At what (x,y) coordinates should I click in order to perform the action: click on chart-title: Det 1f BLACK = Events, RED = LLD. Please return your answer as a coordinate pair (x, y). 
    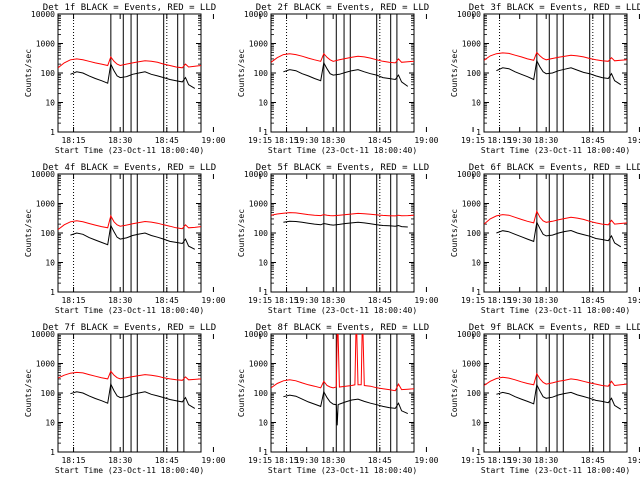
    Looking at the image, I should click on (129, 8).